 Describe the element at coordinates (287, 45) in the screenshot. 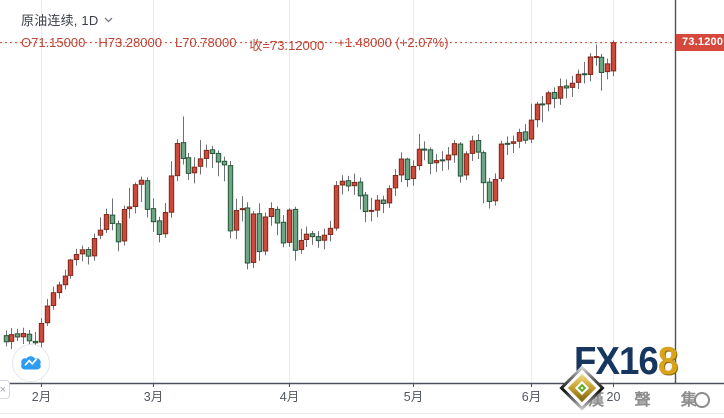

I see `legend-close: 收=73.12000` at that location.